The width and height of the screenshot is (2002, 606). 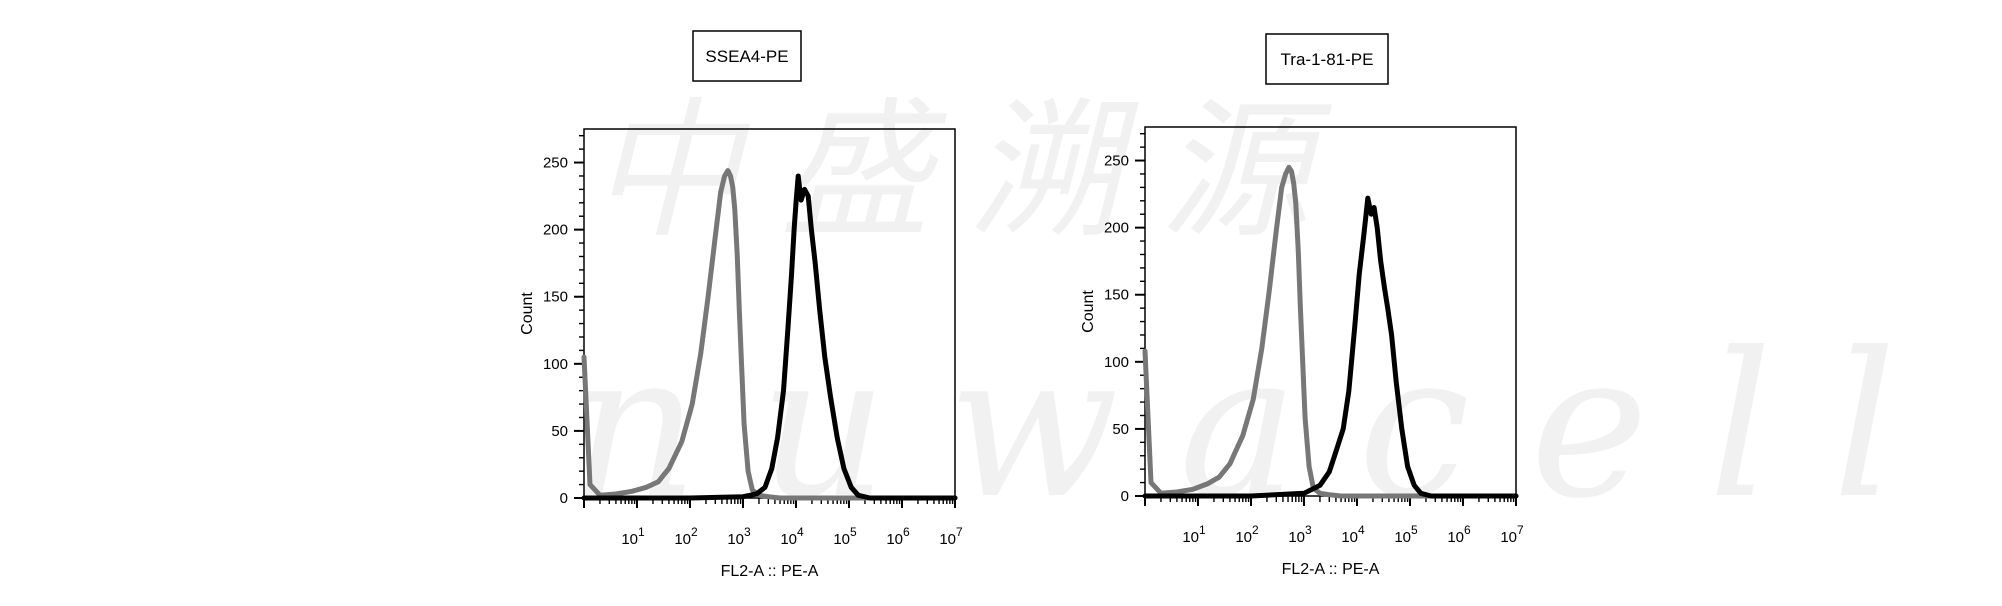 I want to click on chart-title: Tra-1-81-PE, so click(x=1327, y=59).